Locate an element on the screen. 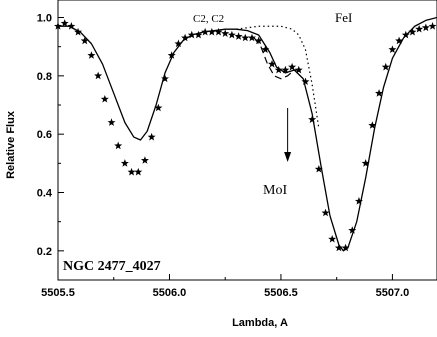 The height and width of the screenshot is (337, 437). x-axis-title: Lambda, A is located at coordinates (260, 323).